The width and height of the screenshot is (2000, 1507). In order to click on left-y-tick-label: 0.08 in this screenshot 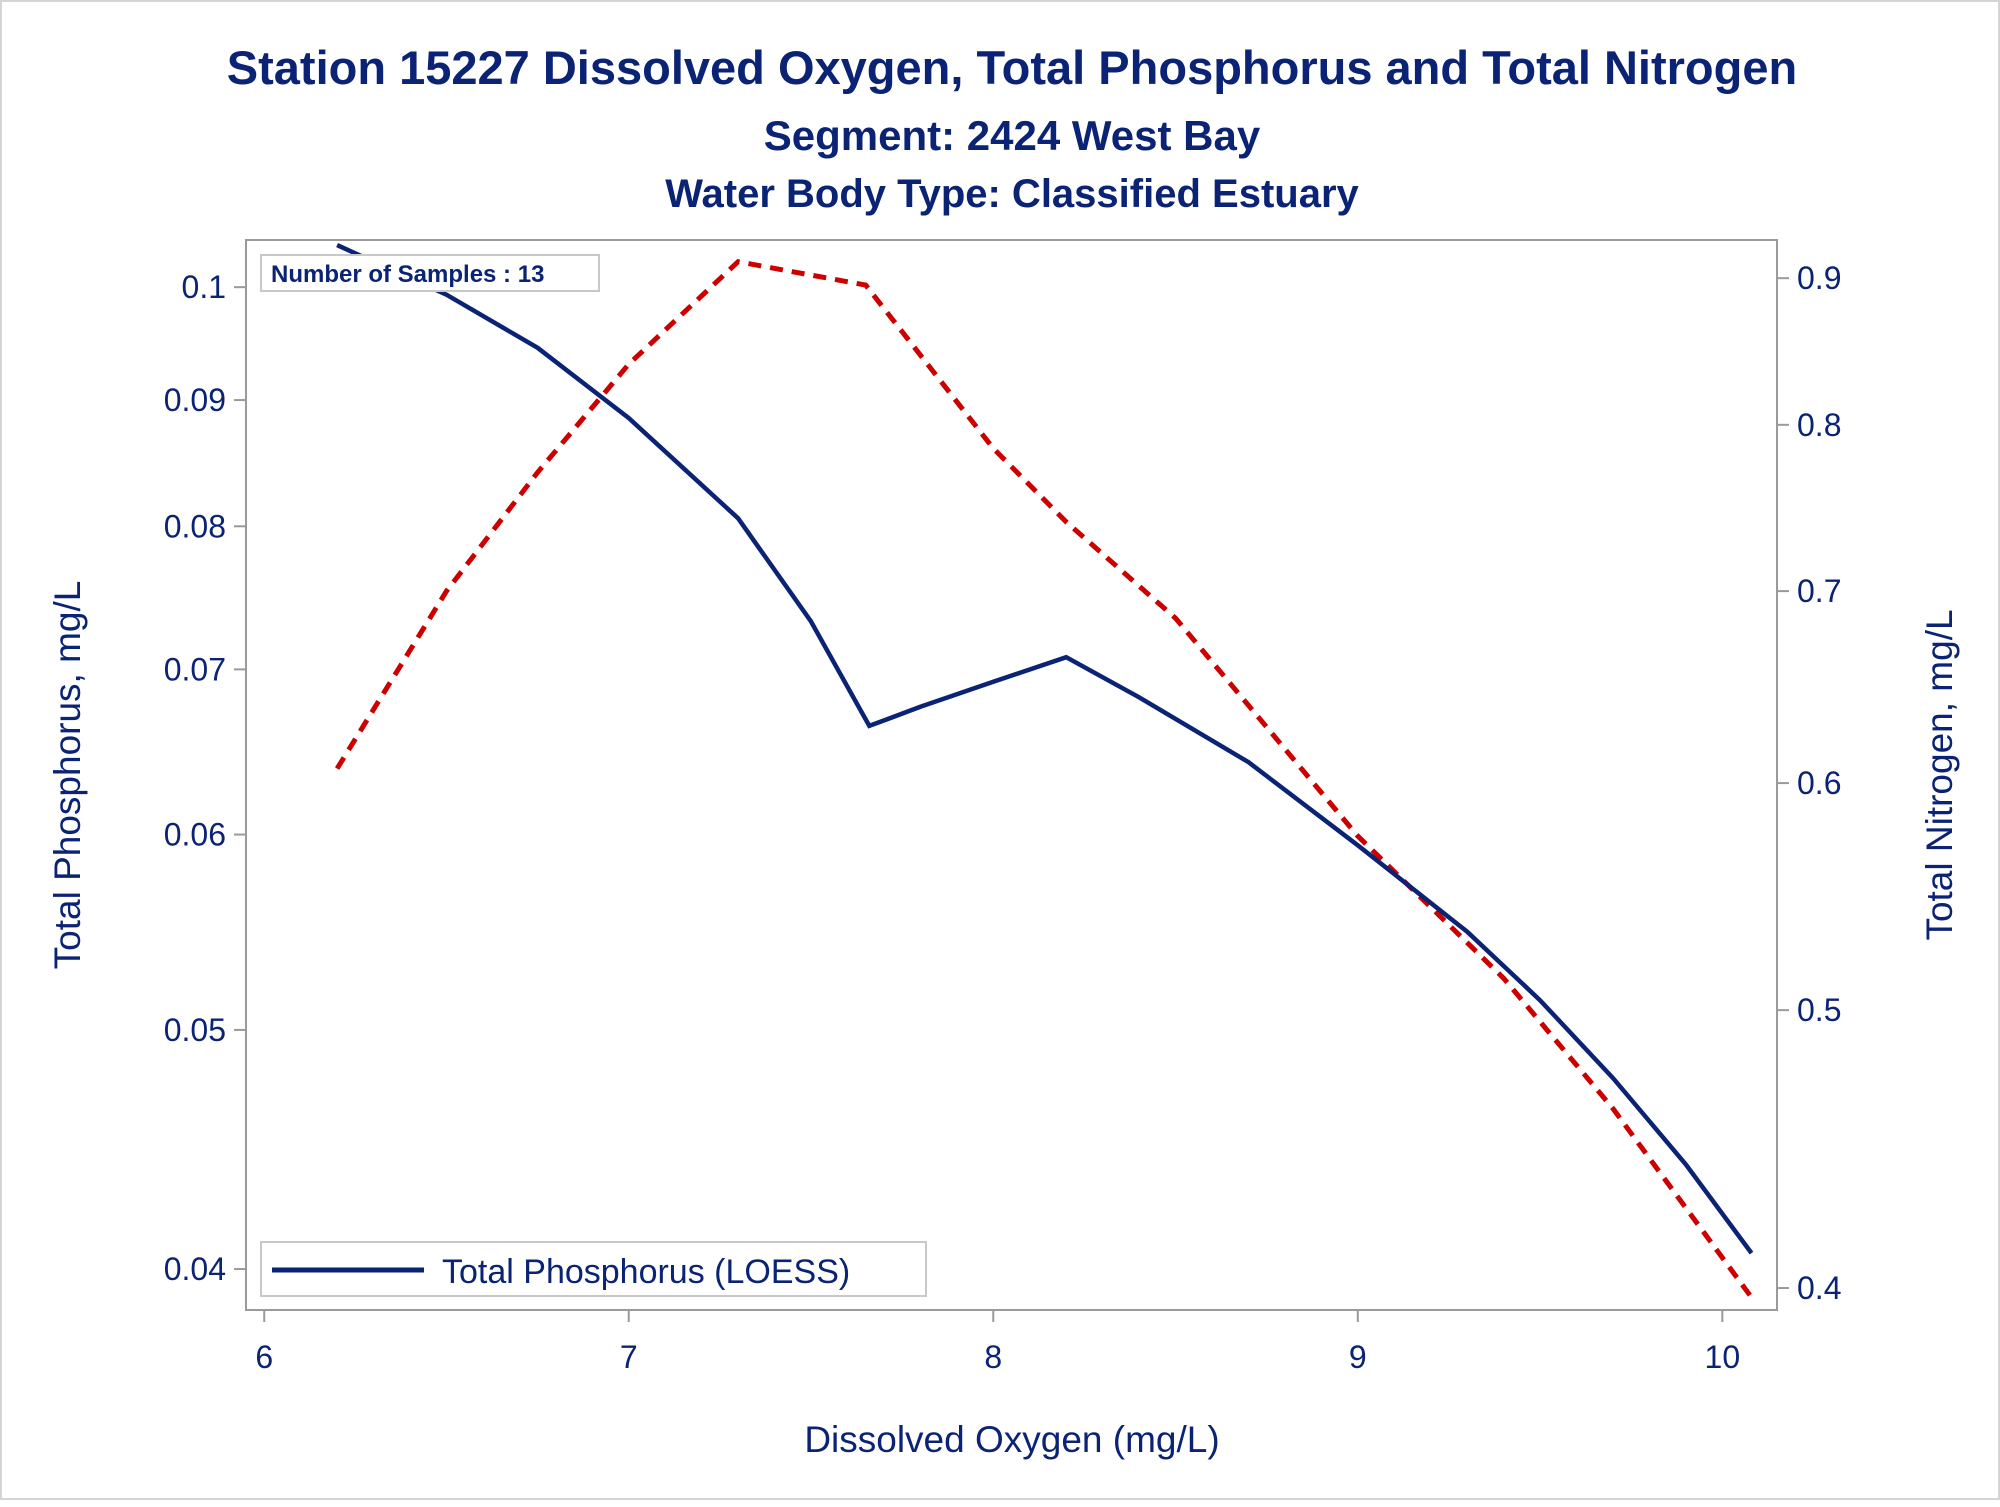, I will do `click(195, 526)`.